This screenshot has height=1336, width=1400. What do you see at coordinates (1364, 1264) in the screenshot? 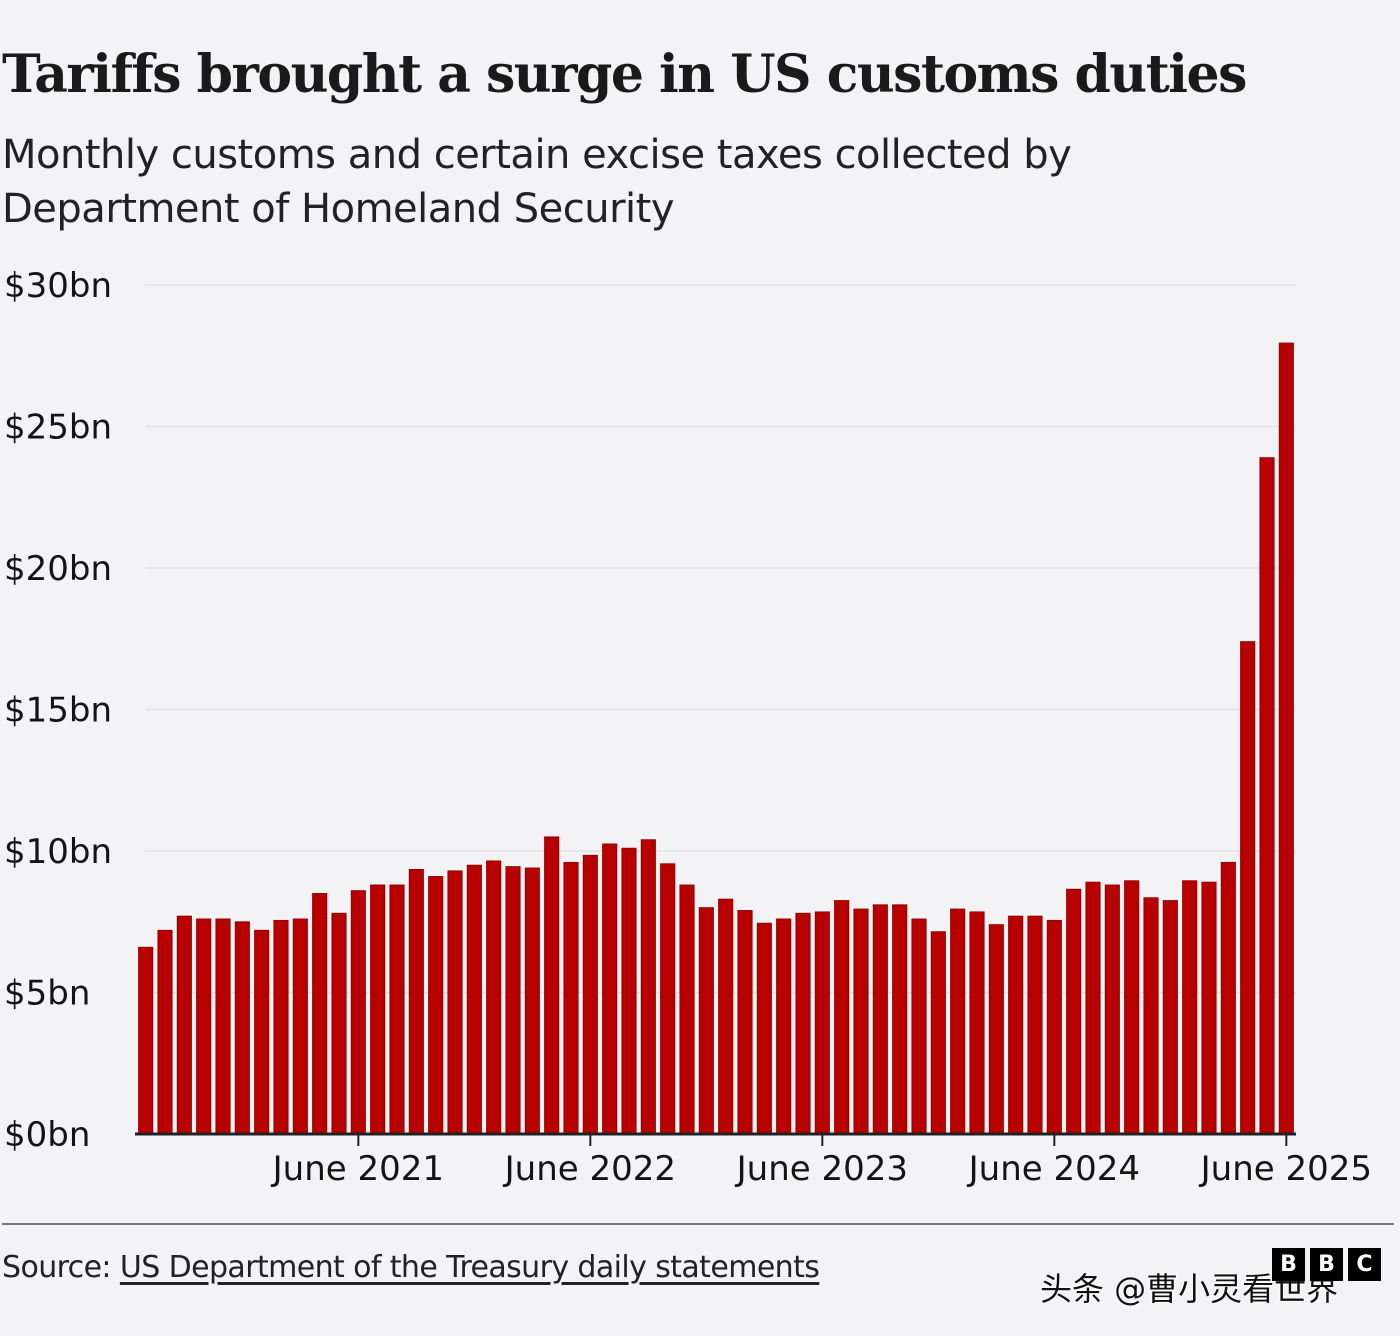
I see `logo-letter: C` at bounding box center [1364, 1264].